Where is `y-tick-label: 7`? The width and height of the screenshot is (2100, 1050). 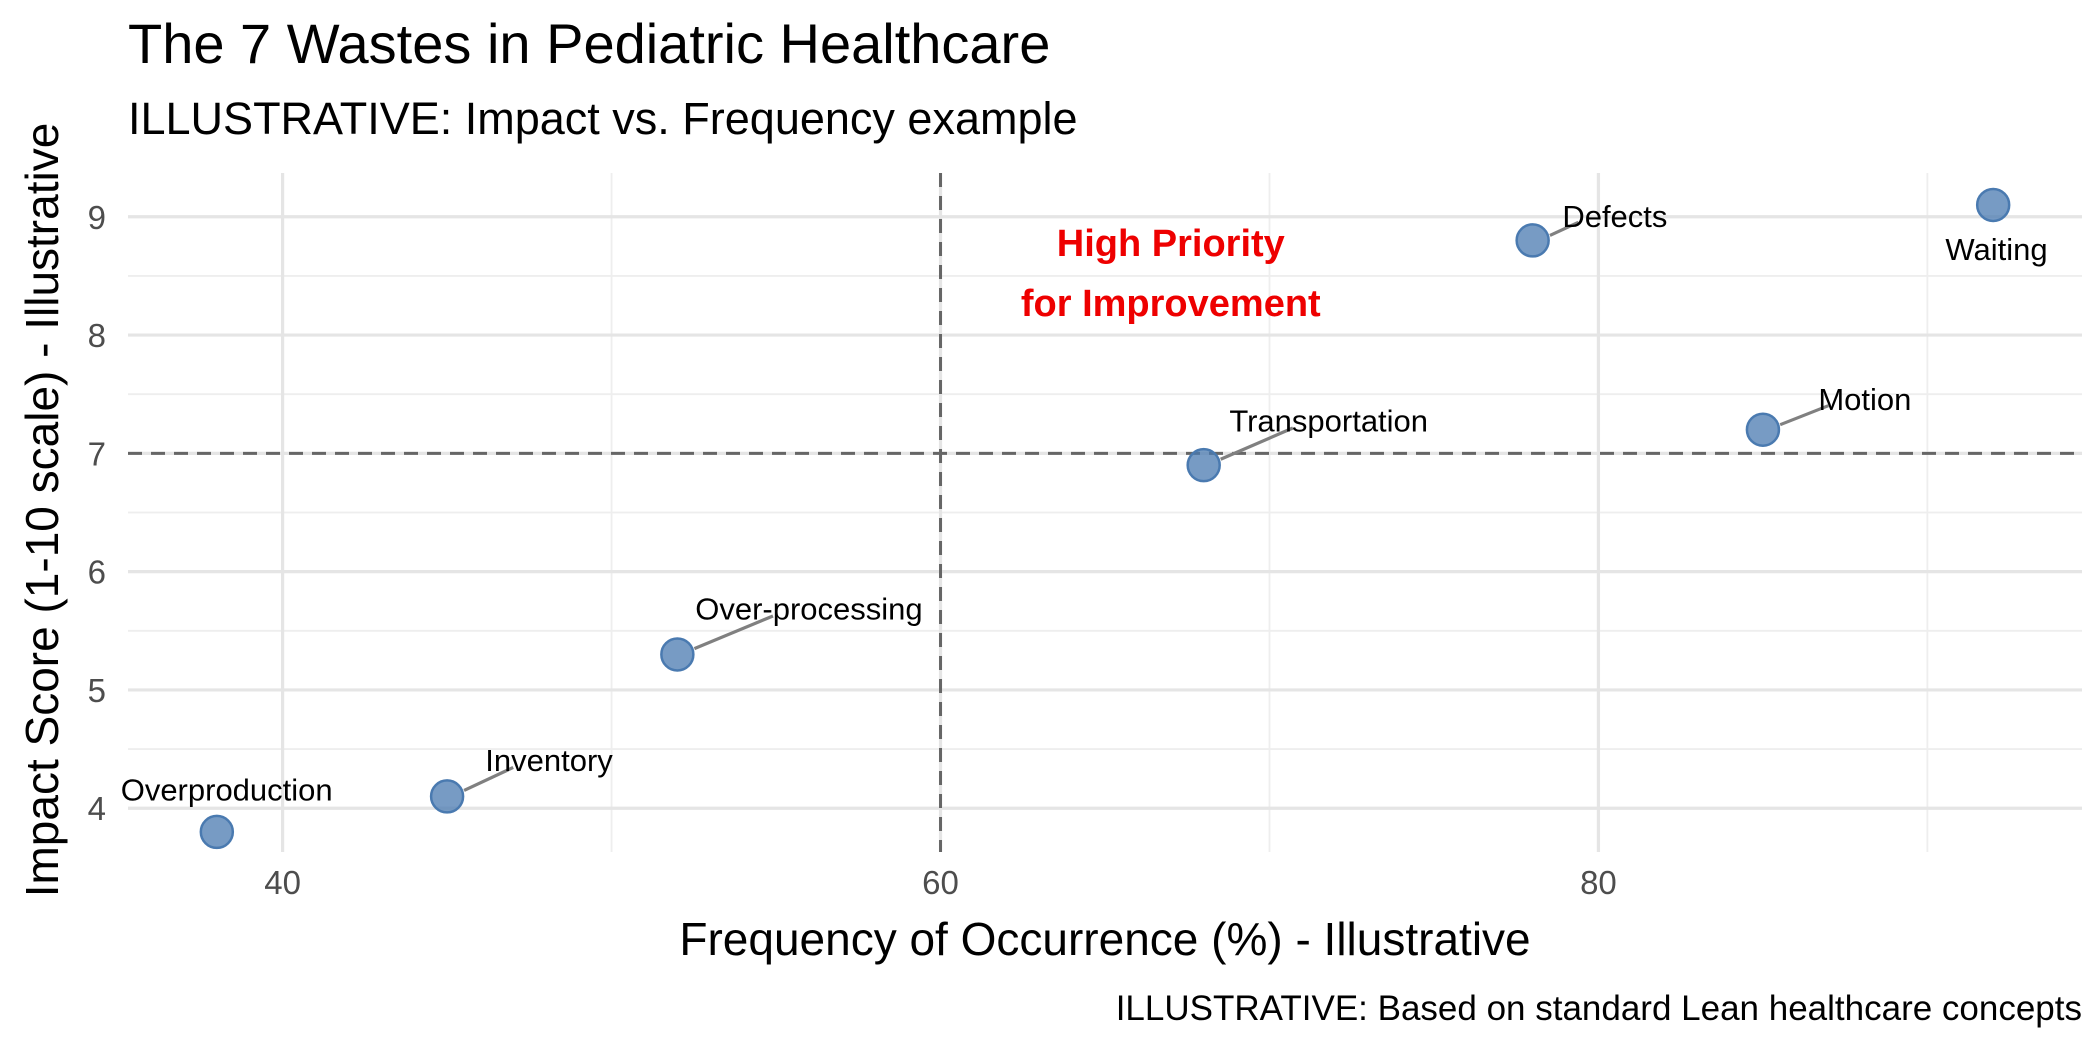
y-tick-label: 7 is located at coordinates (97, 453).